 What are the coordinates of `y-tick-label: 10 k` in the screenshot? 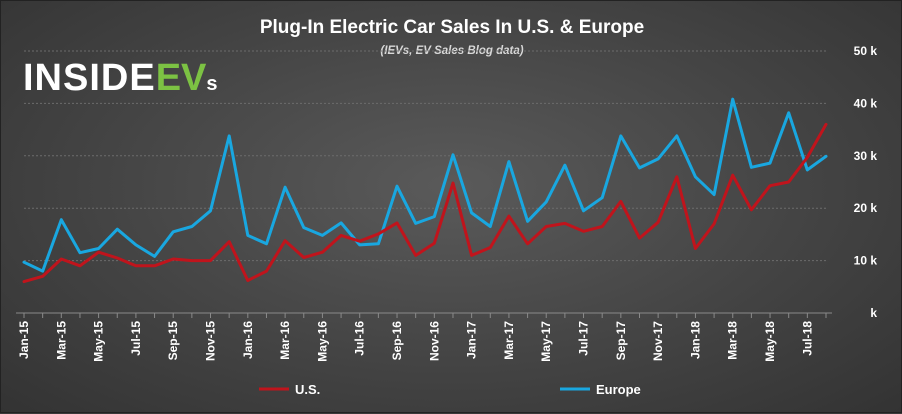 It's located at (866, 261).